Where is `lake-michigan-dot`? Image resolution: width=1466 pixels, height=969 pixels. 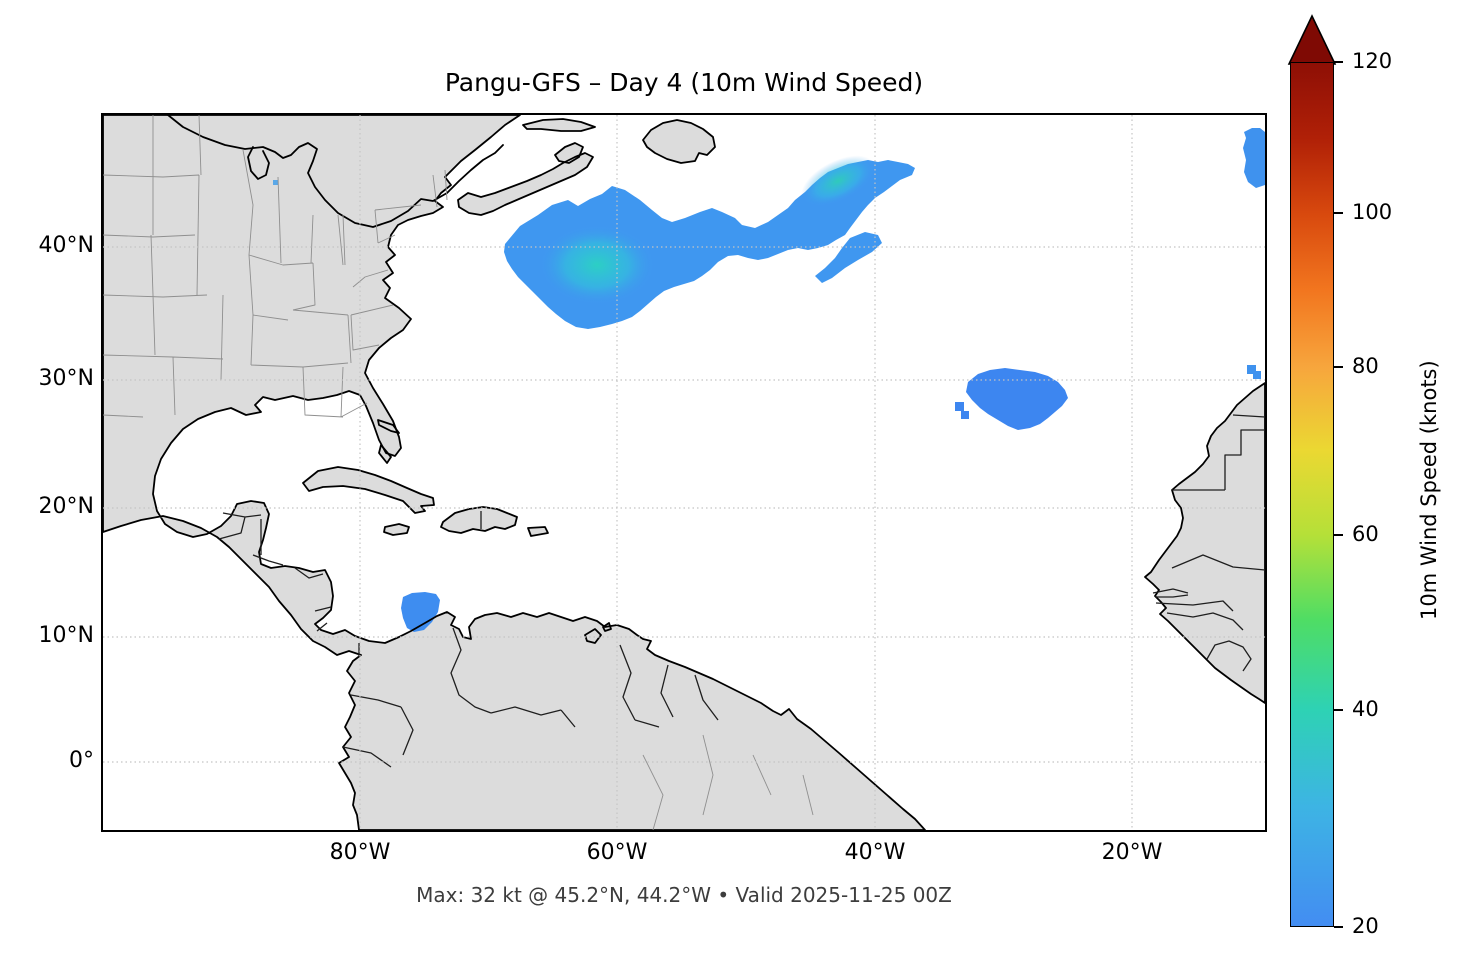
lake-michigan-dot is located at coordinates (275, 182).